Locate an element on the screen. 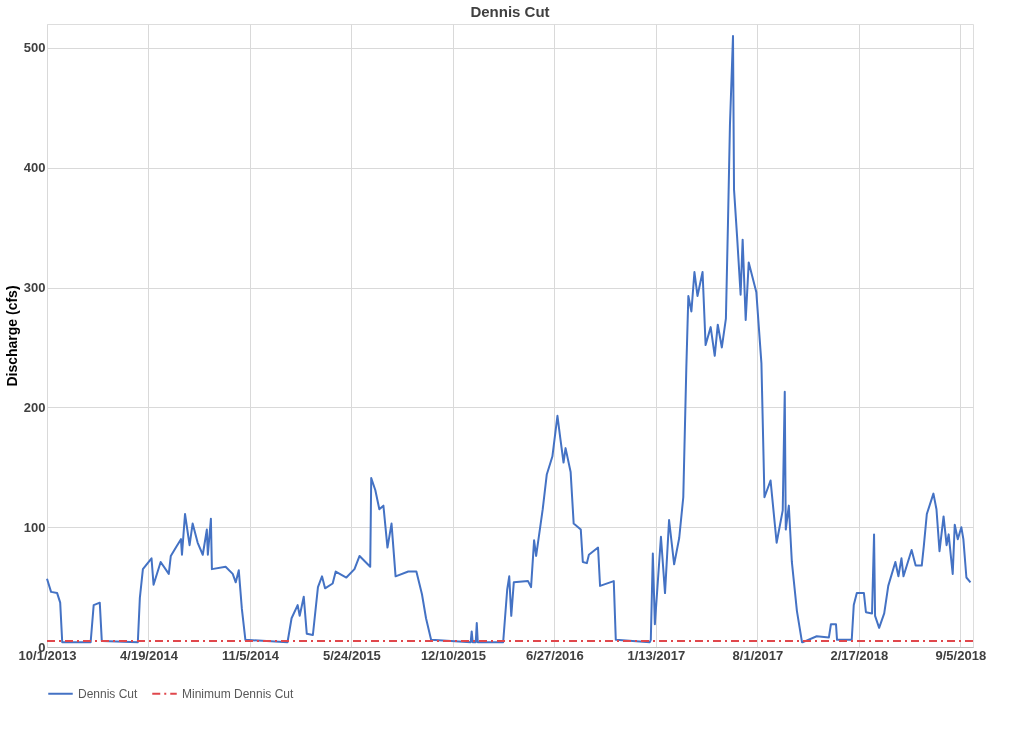 This screenshot has height=730, width=1013. y-tick-label: 200 is located at coordinates (34, 407).